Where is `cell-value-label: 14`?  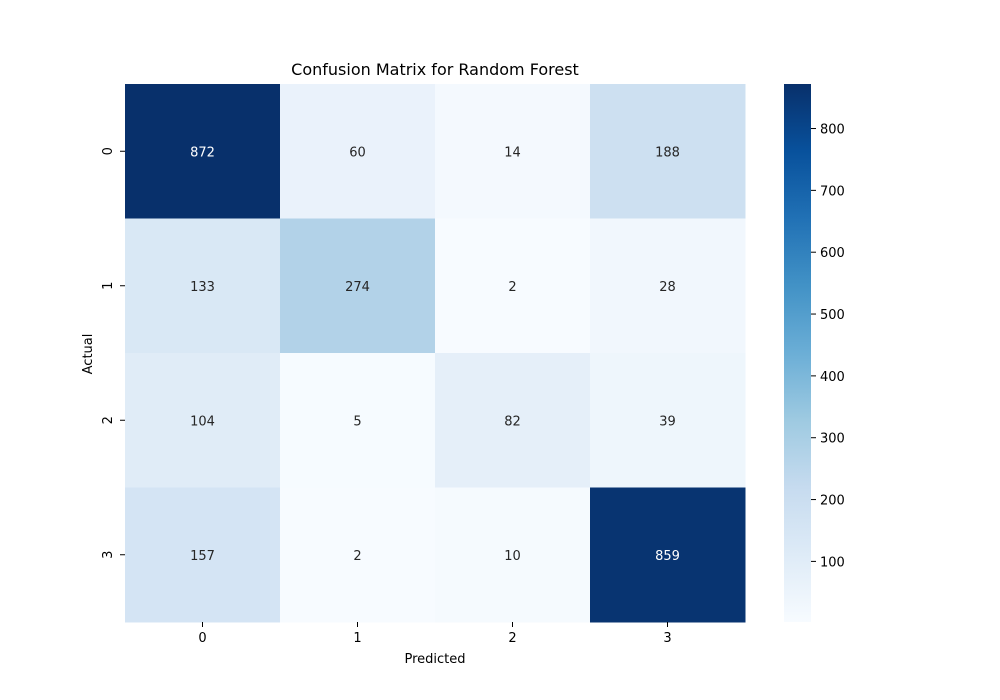 cell-value-label: 14 is located at coordinates (512, 152).